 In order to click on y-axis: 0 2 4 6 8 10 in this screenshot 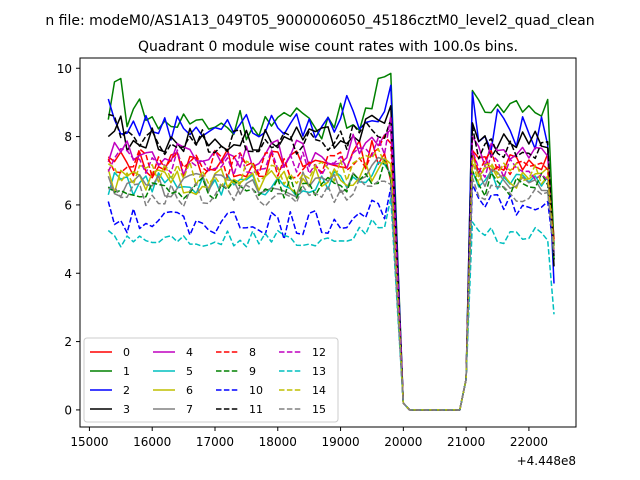, I will do `click(68, 239)`.